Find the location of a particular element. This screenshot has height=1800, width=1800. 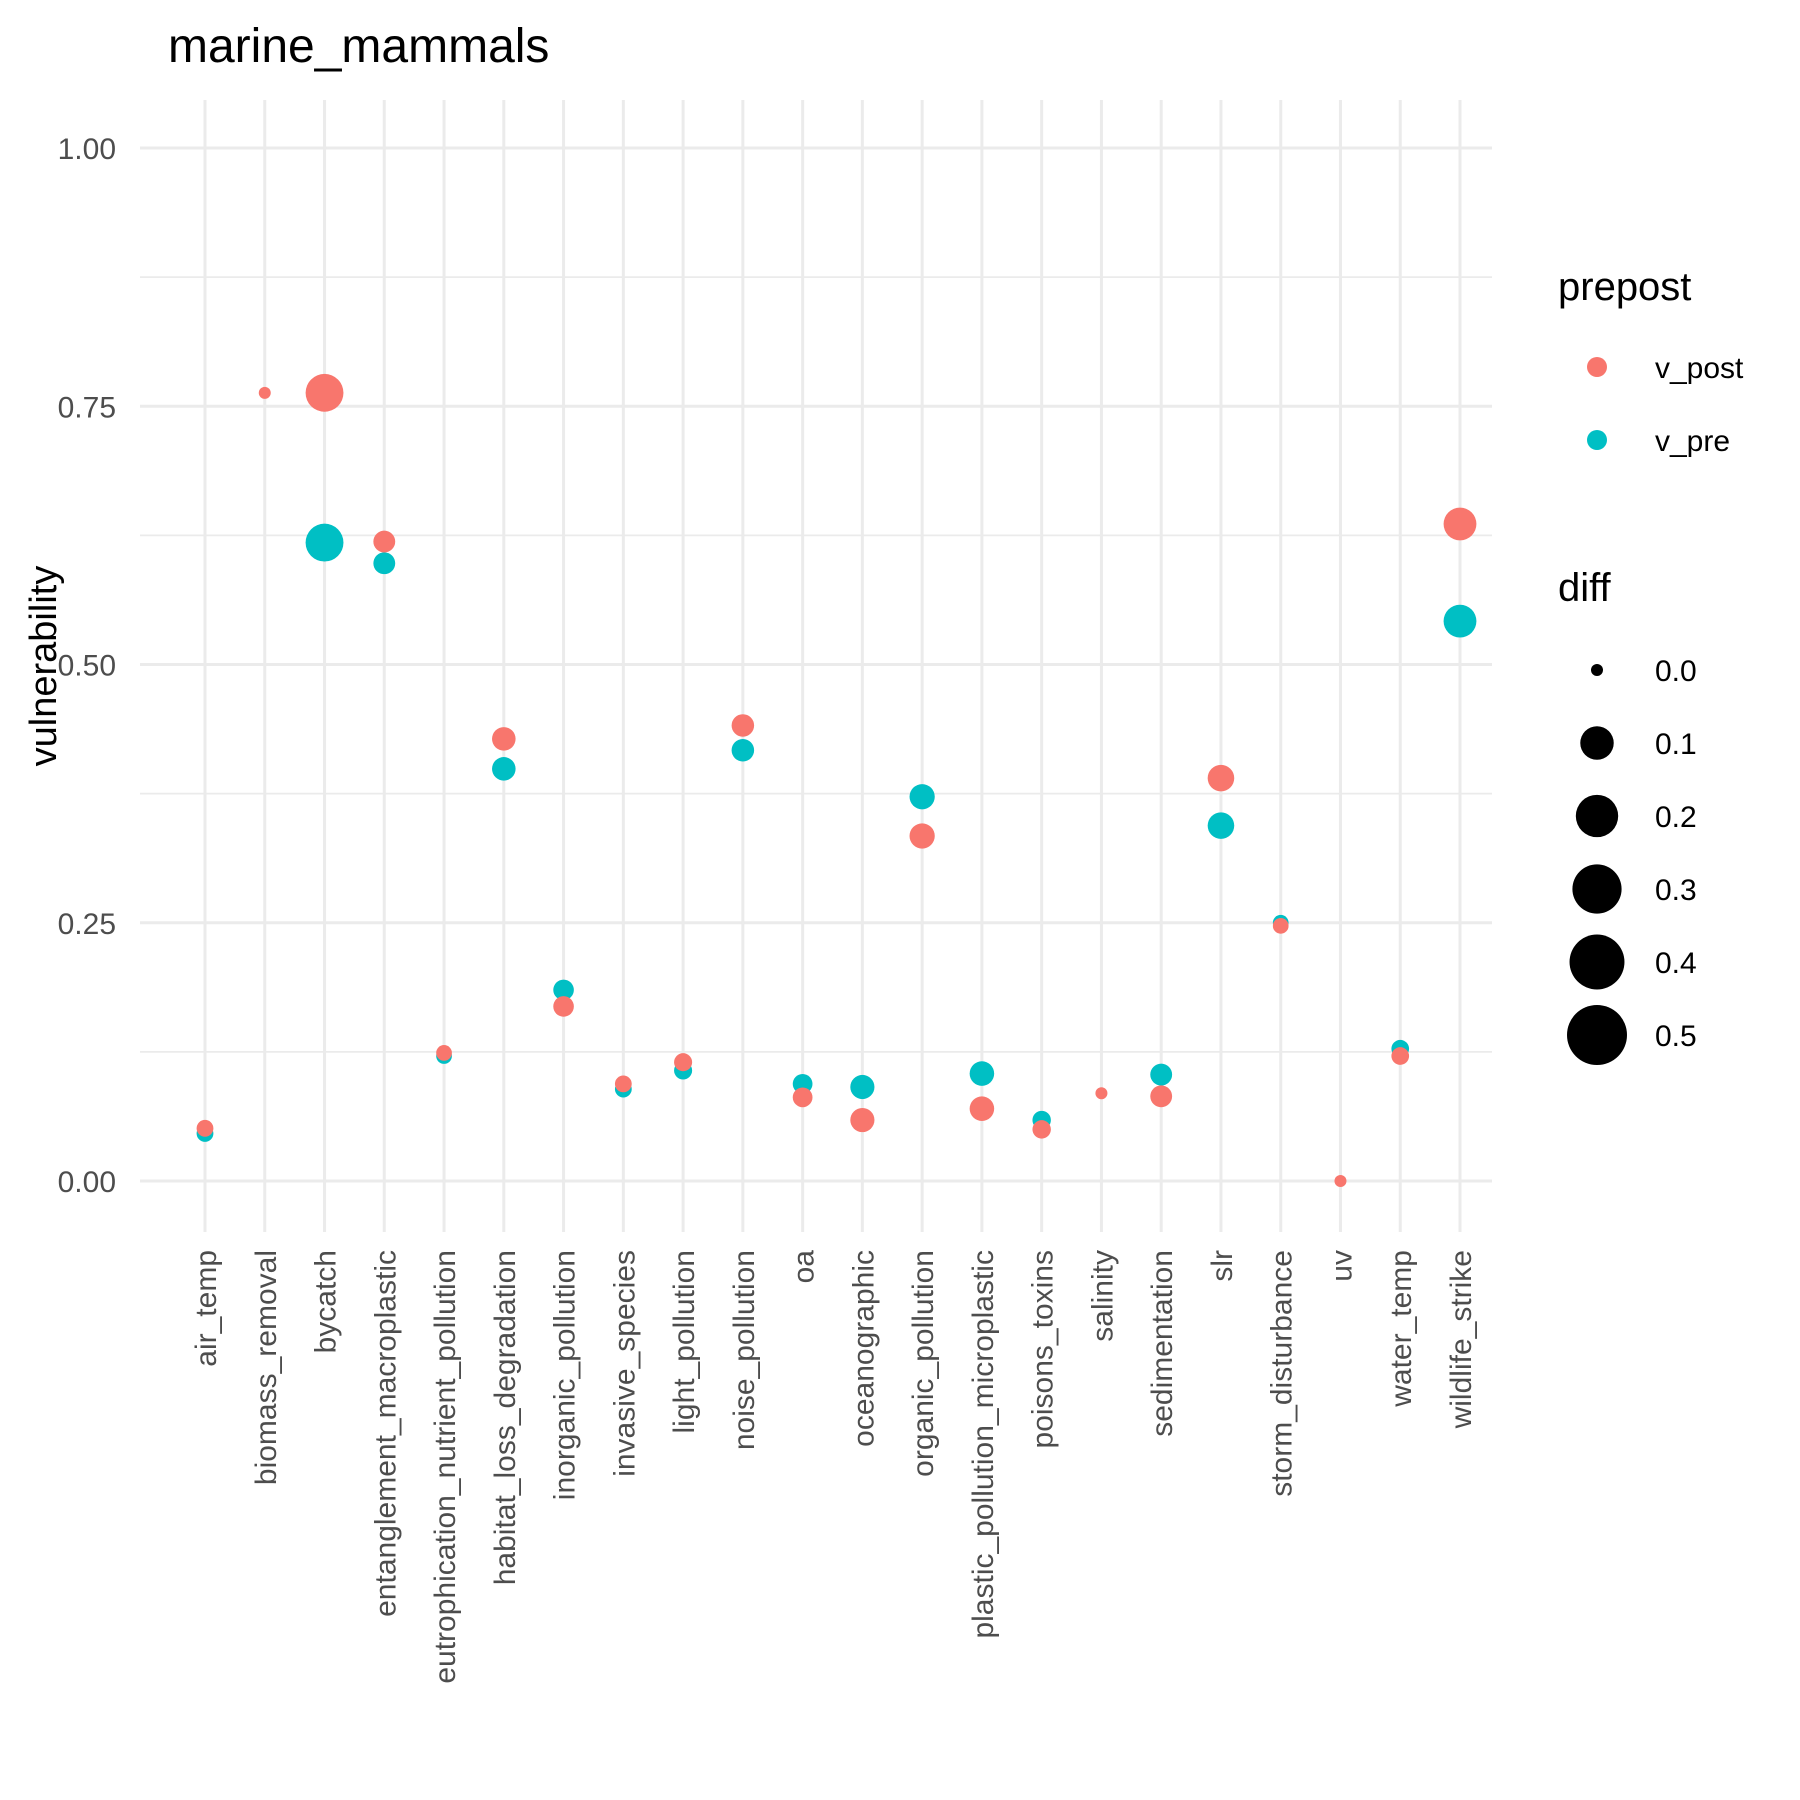

y-axis-ticks: 0.00 0.25 0.50 0.75 1.00 is located at coordinates (87, 666).